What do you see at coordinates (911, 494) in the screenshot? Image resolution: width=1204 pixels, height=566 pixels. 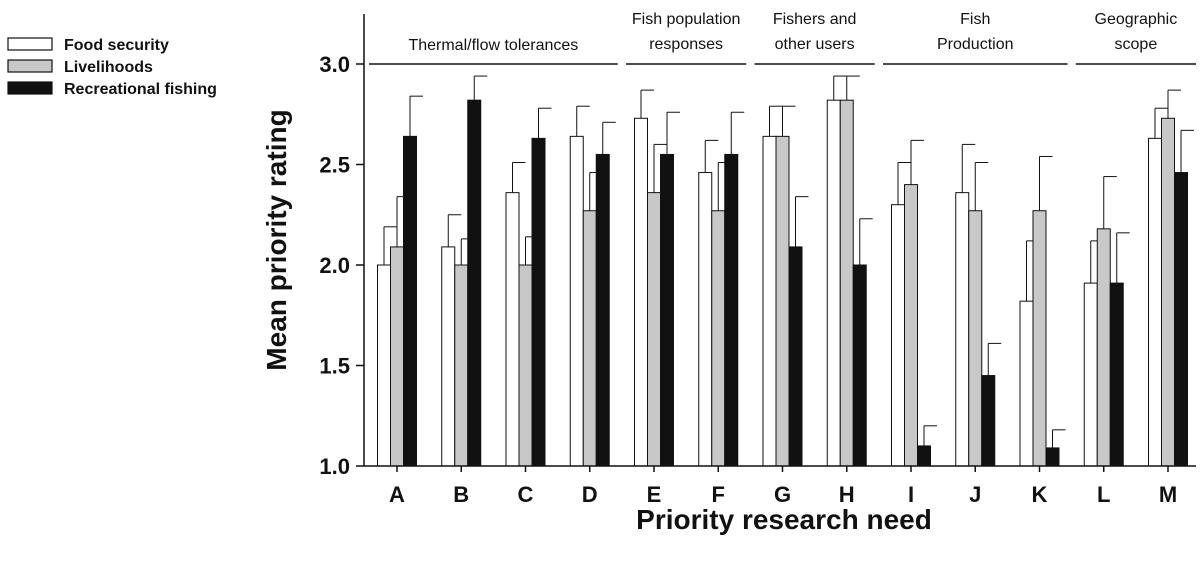 I see `x-tick-label: I` at bounding box center [911, 494].